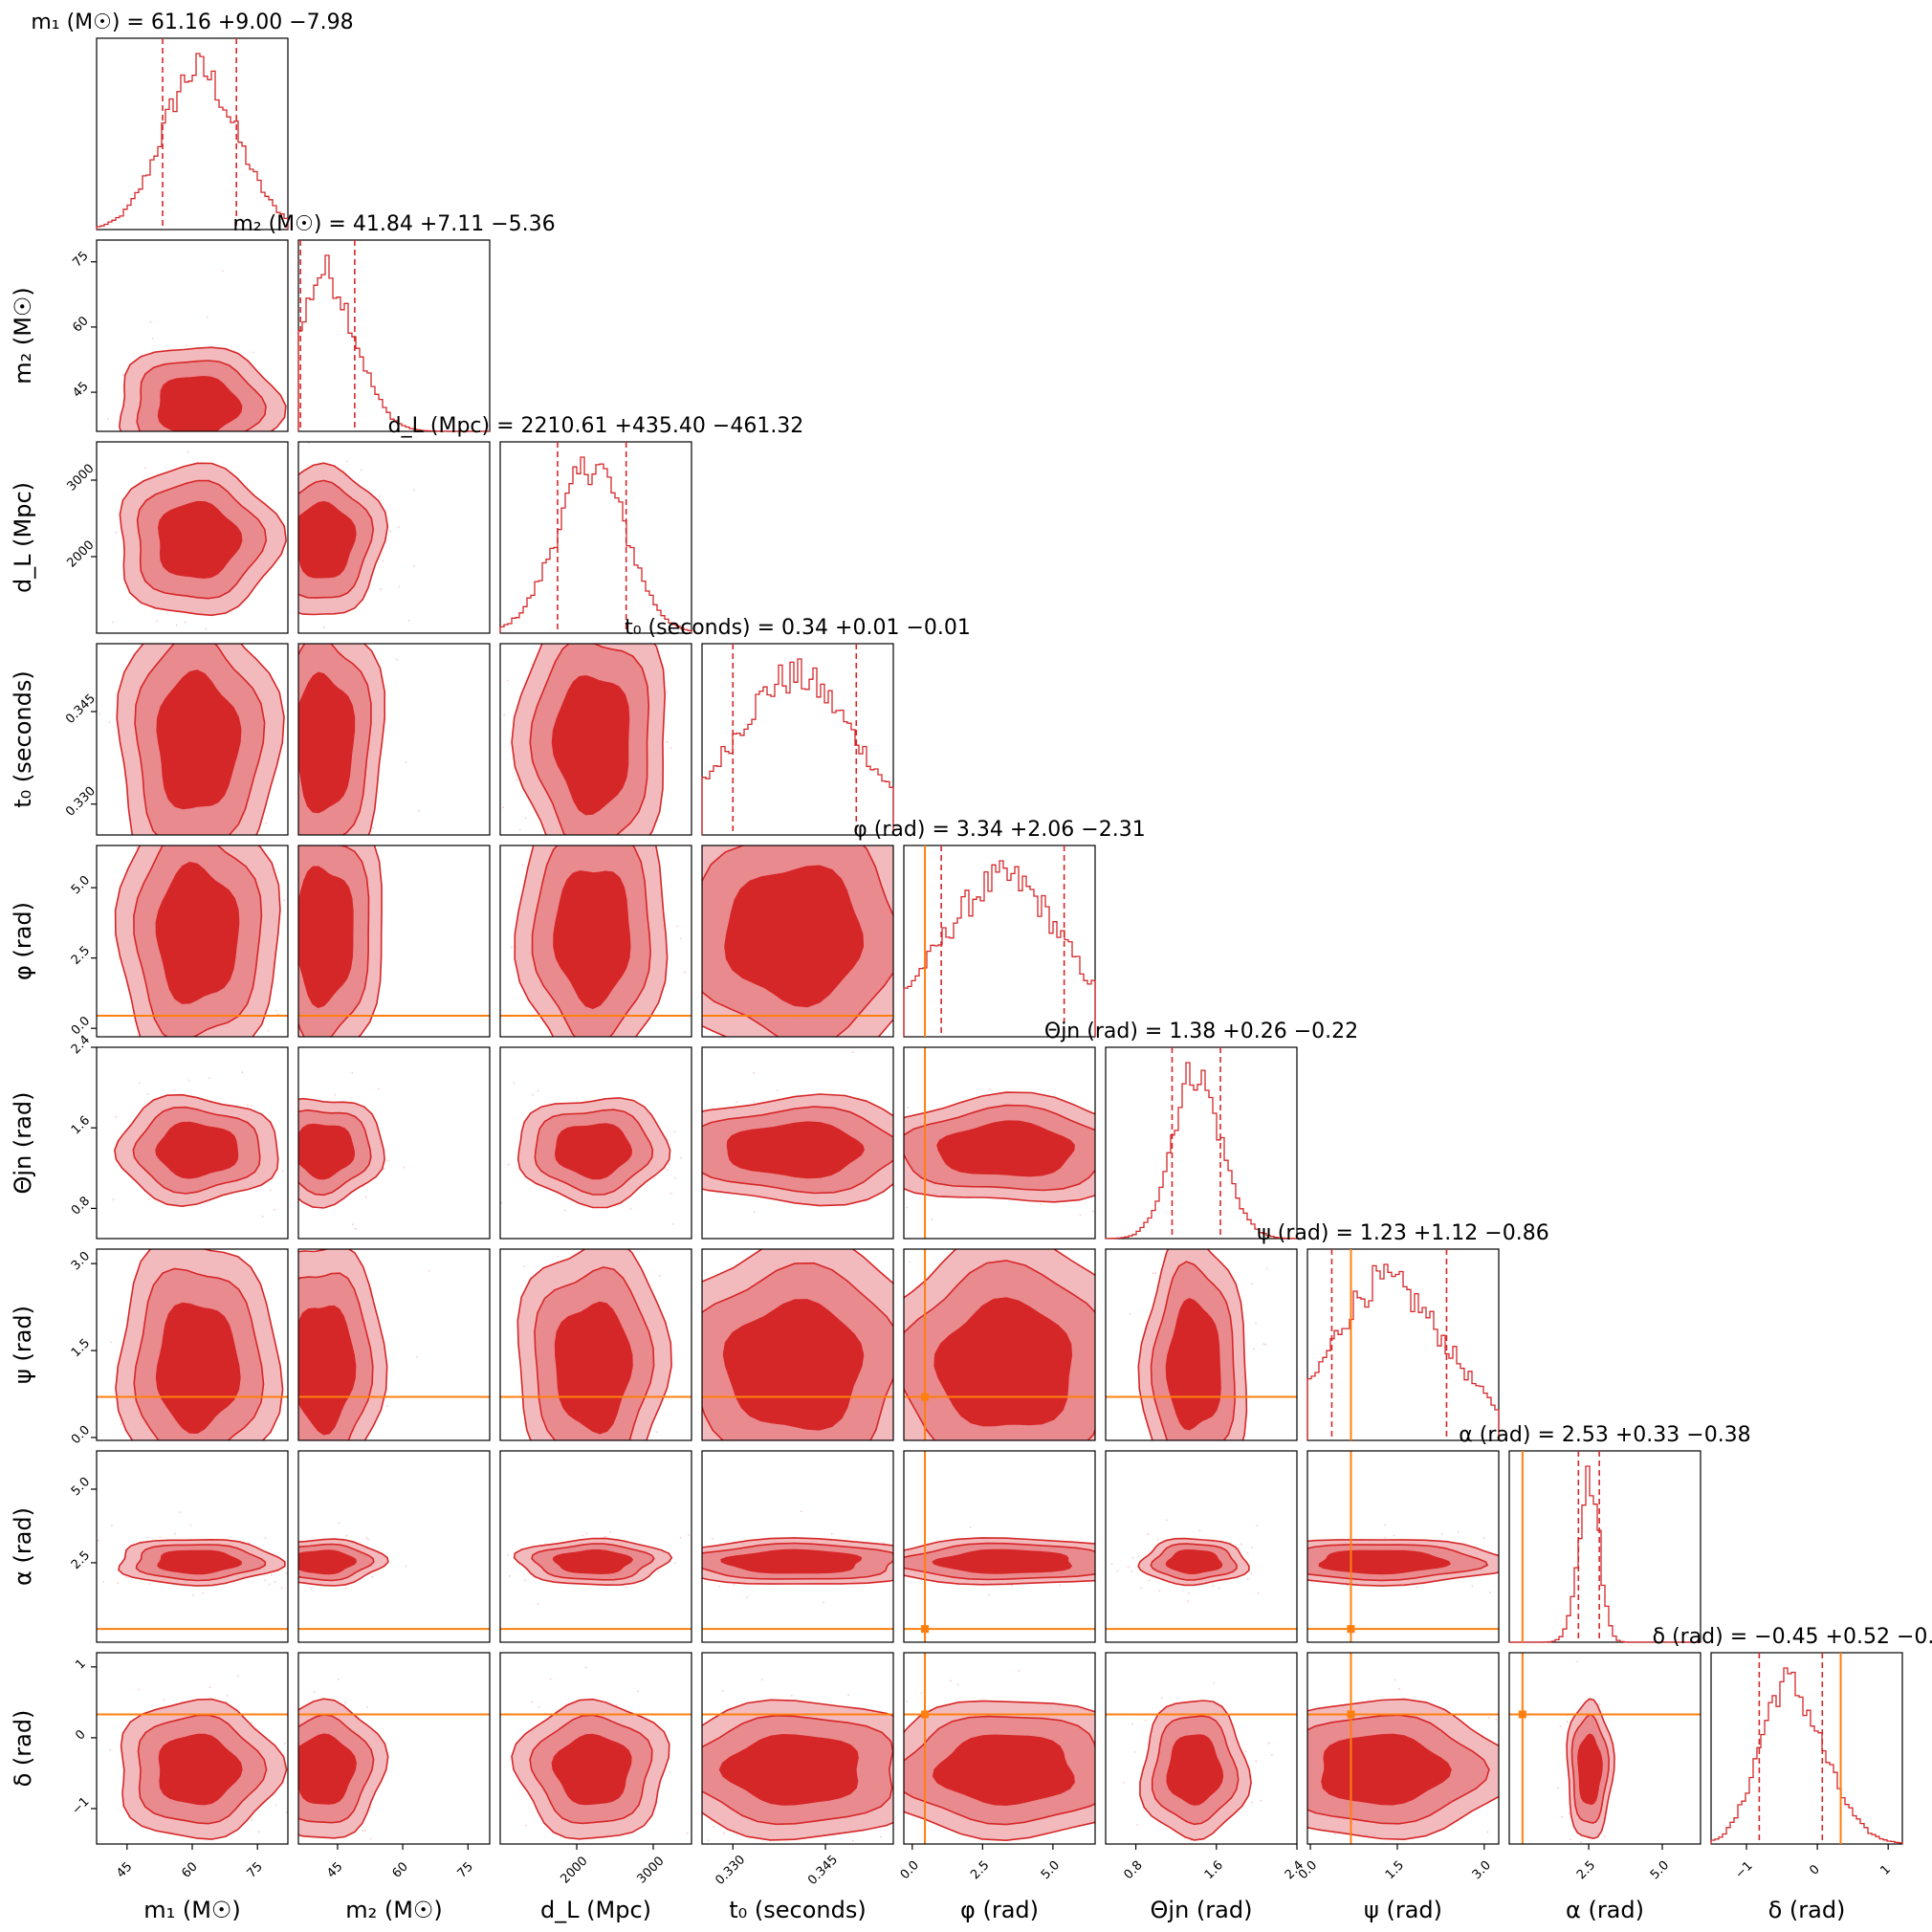 The image size is (1932, 1932). Describe the element at coordinates (1201, 1151) in the screenshot. I see `histogram-theta_jn` at that location.